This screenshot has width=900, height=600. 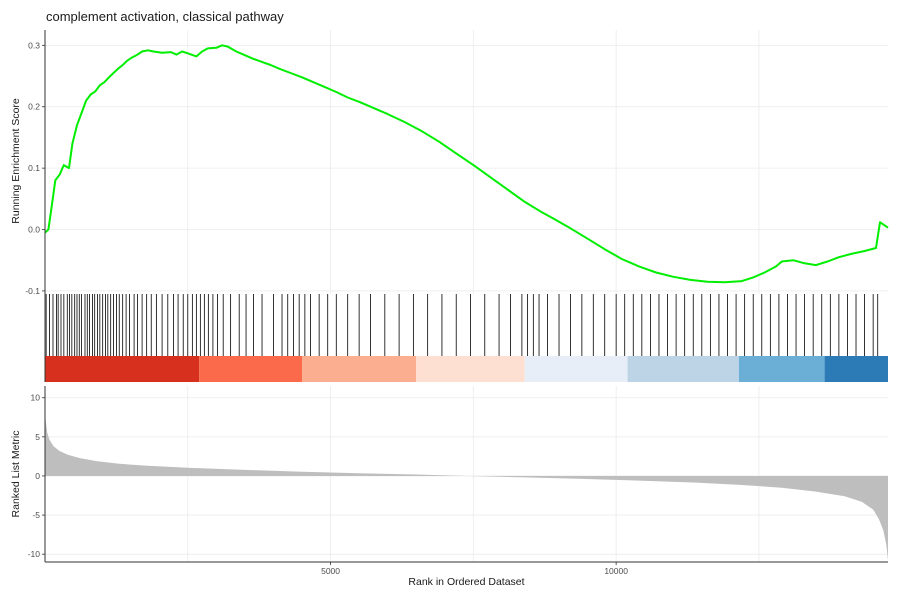 I want to click on y-tick-label-bottom: 10, so click(x=36, y=398).